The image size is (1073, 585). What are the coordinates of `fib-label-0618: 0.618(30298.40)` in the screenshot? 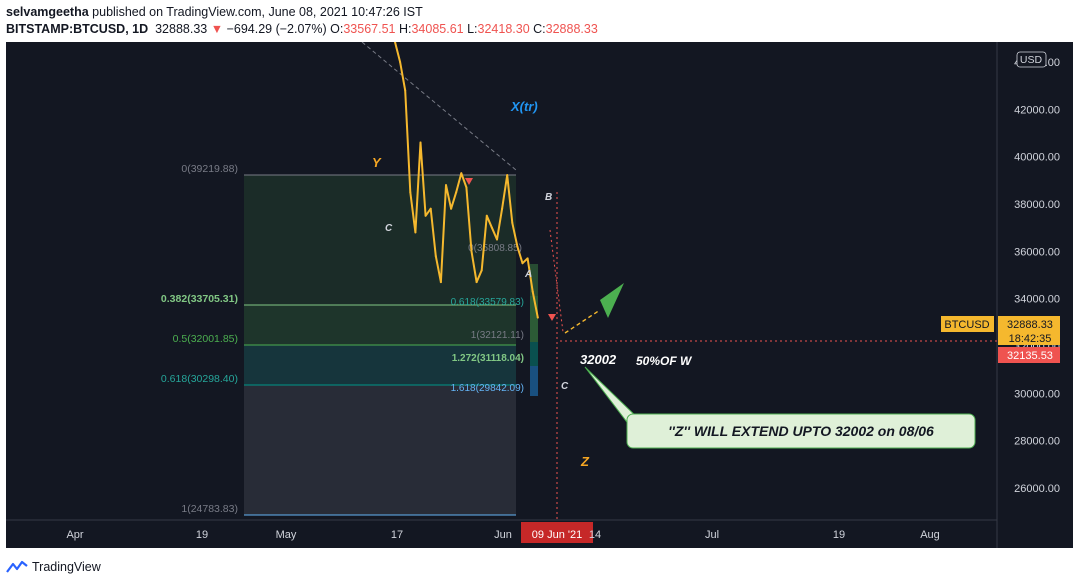 It's located at (199, 379).